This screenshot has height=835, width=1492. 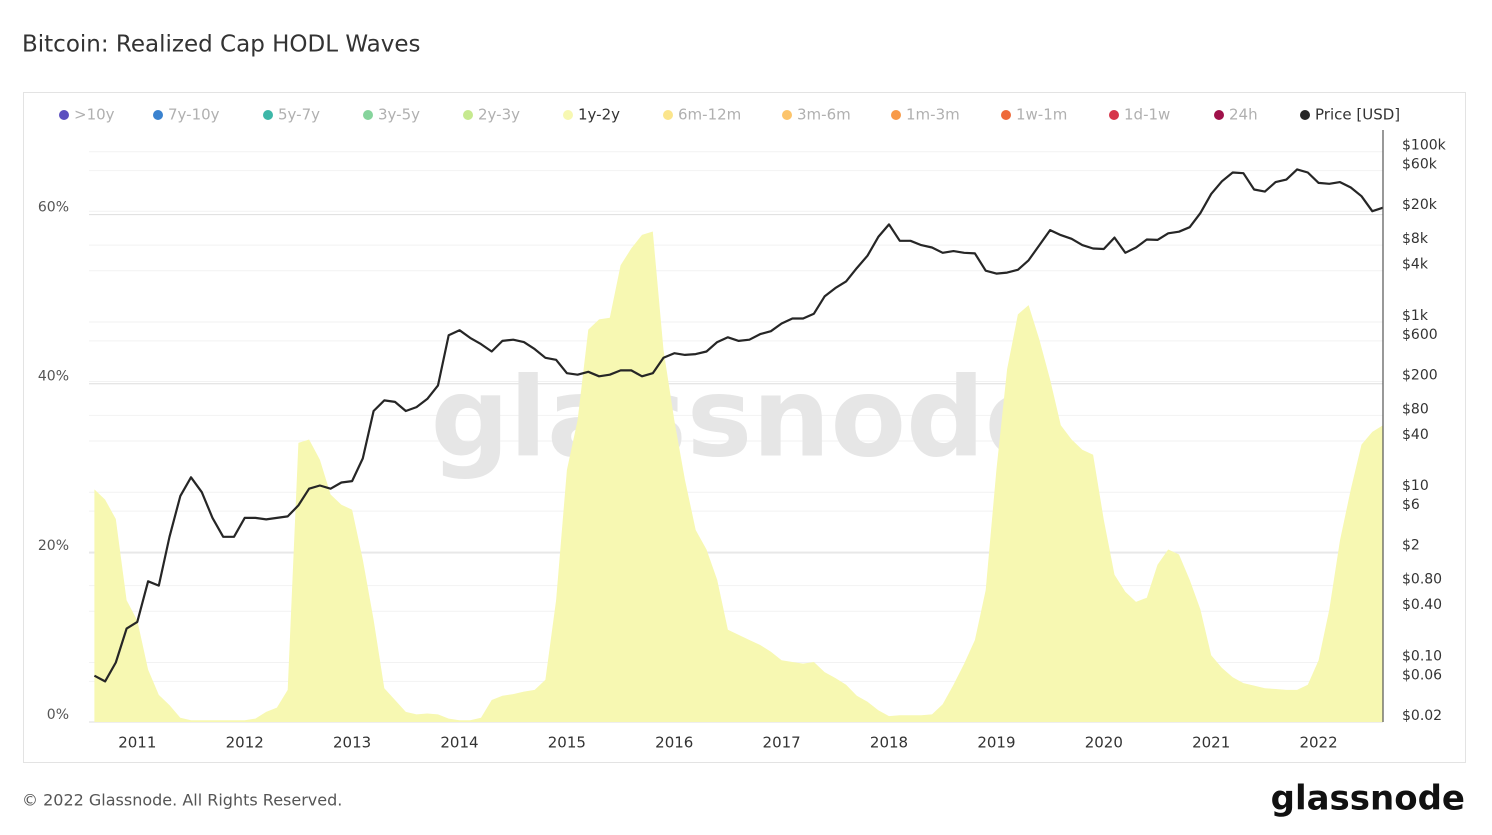 What do you see at coordinates (182, 800) in the screenshot?
I see `footer: © 2022 Glassnode. All Rights Reserved.` at bounding box center [182, 800].